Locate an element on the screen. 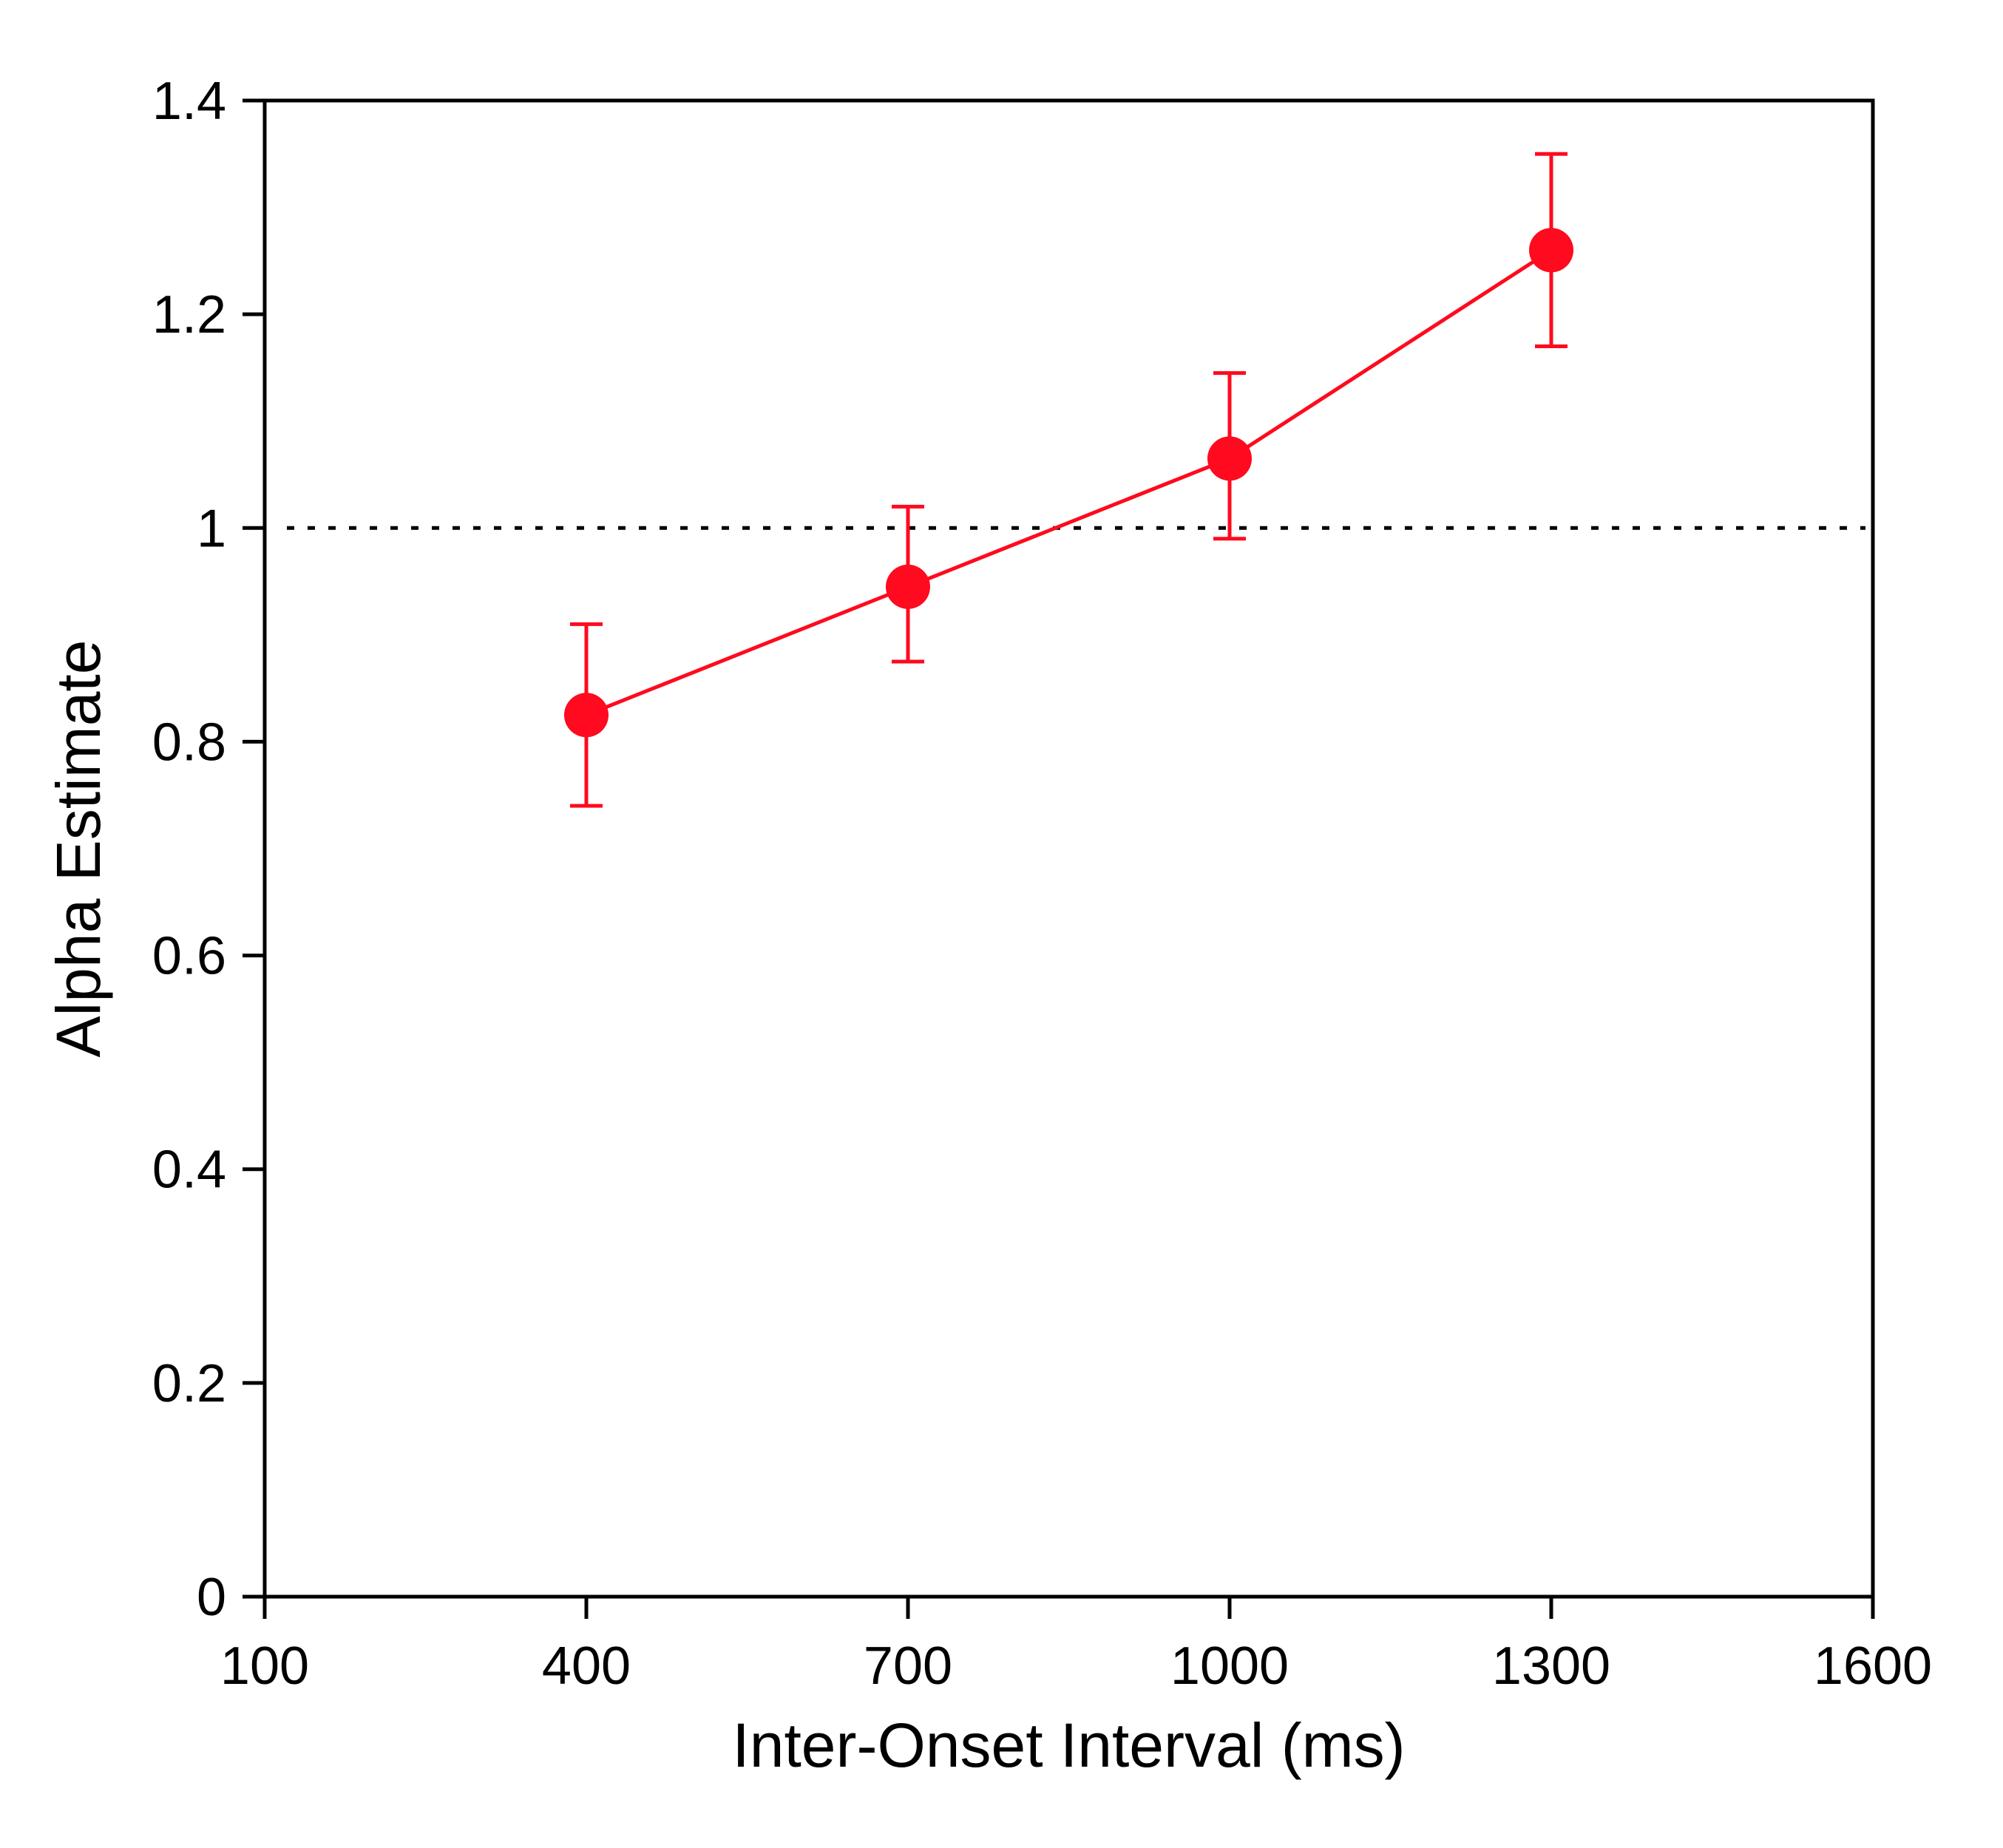 The width and height of the screenshot is (2003, 1848). y-axis-label: Alpha Estimate is located at coordinates (78, 849).